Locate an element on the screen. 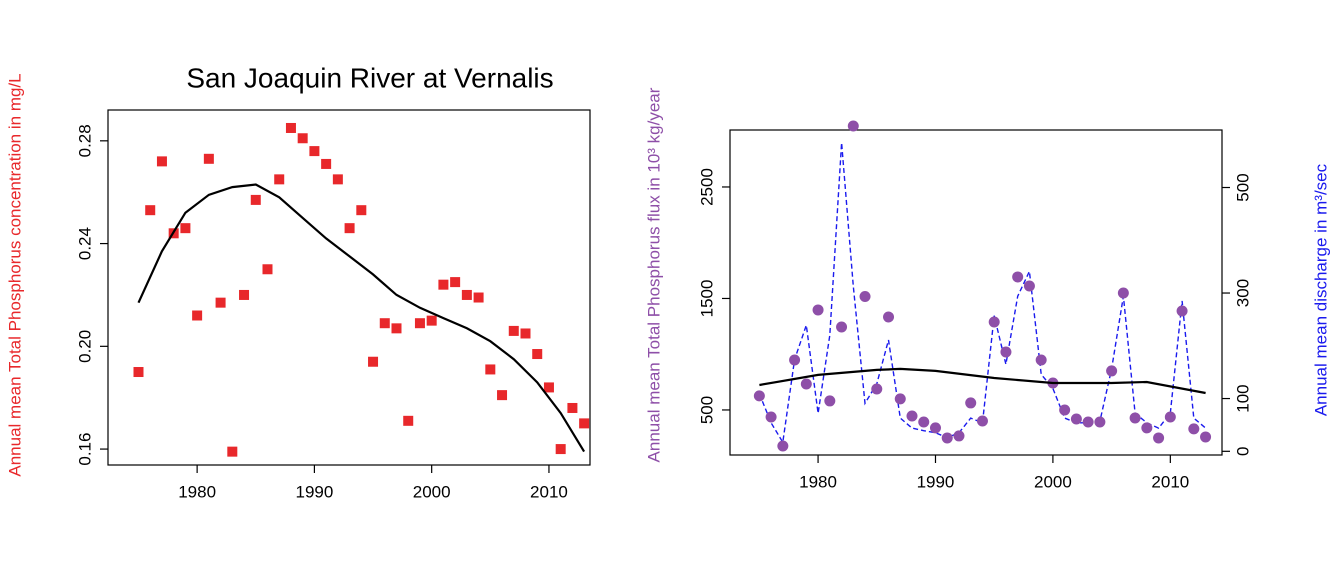 This screenshot has height=565, width=1341. y-tick-label: 500 is located at coordinates (706, 410).